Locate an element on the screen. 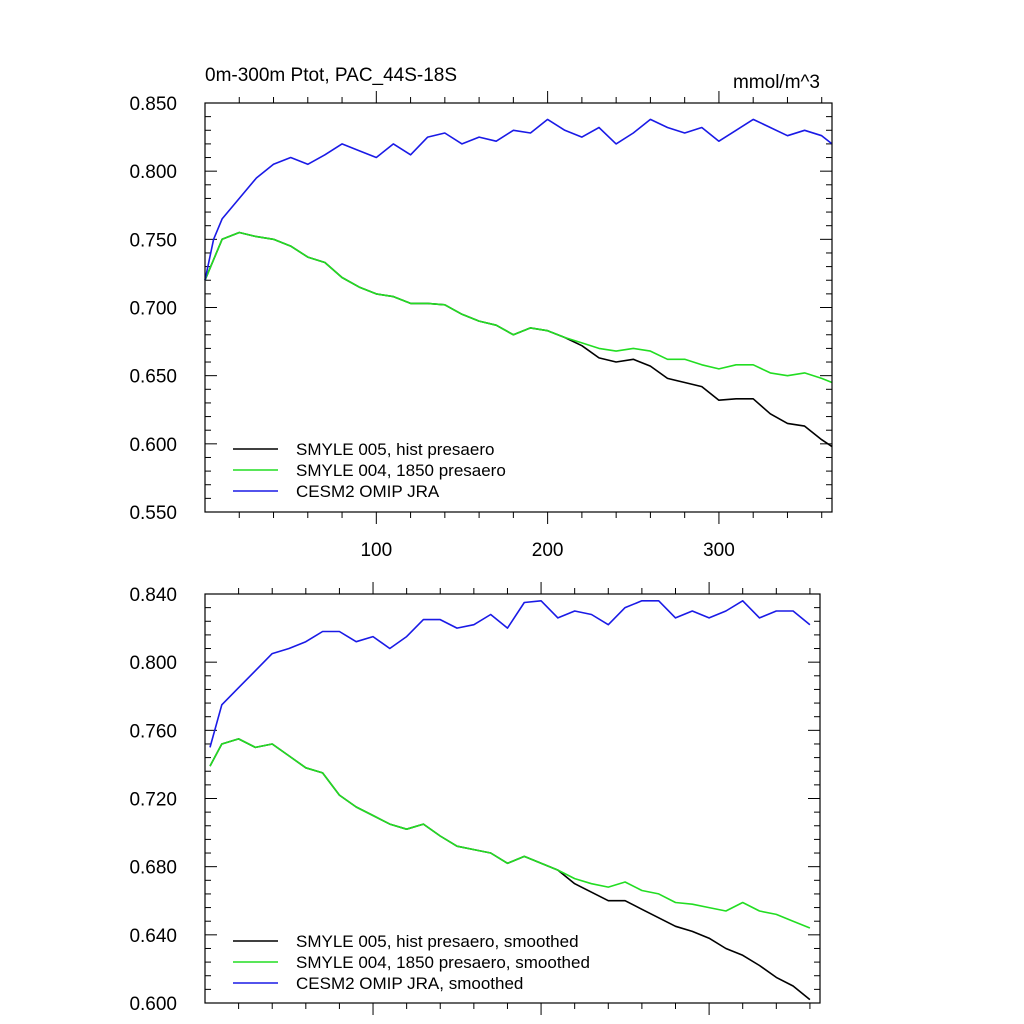 The height and width of the screenshot is (1024, 1024). series-line-smyle-004-1850-presaero is located at coordinates (518, 307).